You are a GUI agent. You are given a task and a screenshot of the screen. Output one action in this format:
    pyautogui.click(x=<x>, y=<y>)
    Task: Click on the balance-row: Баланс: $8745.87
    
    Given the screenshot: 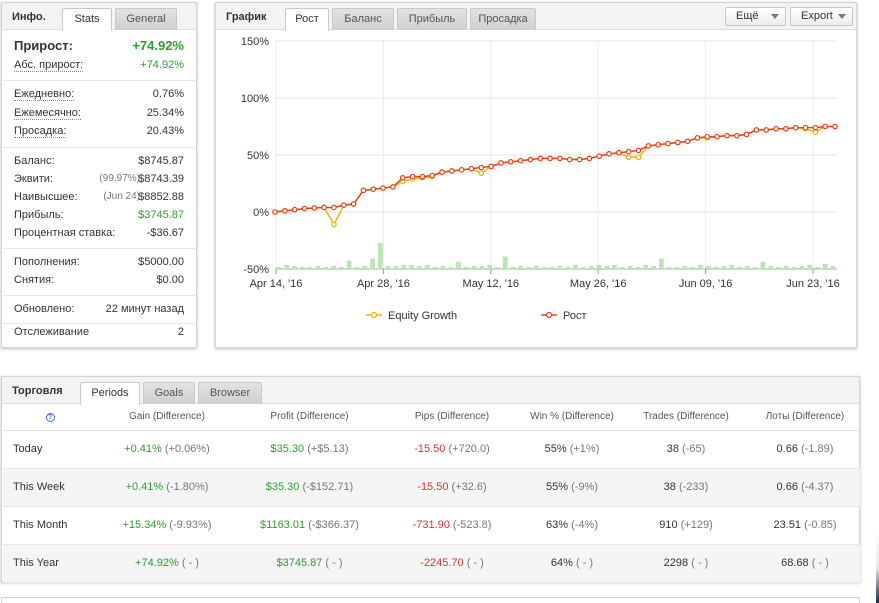 What is the action you would take?
    pyautogui.click(x=99, y=163)
    